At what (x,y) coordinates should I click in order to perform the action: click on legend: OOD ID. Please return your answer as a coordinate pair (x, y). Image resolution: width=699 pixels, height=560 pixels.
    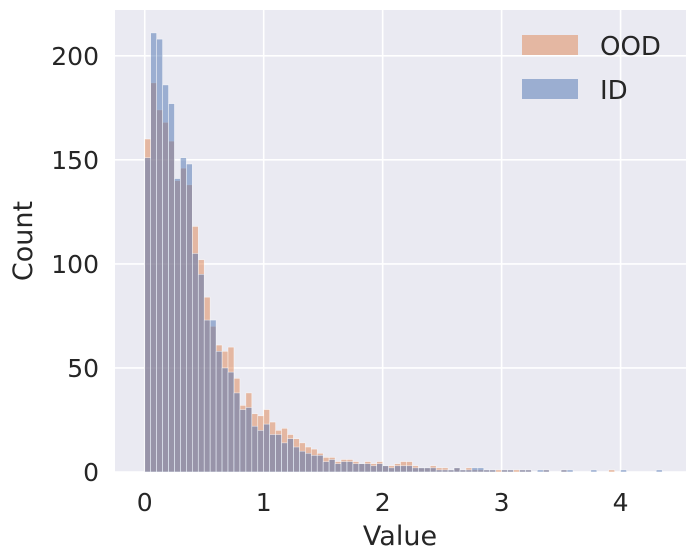
    Looking at the image, I should click on (591, 69).